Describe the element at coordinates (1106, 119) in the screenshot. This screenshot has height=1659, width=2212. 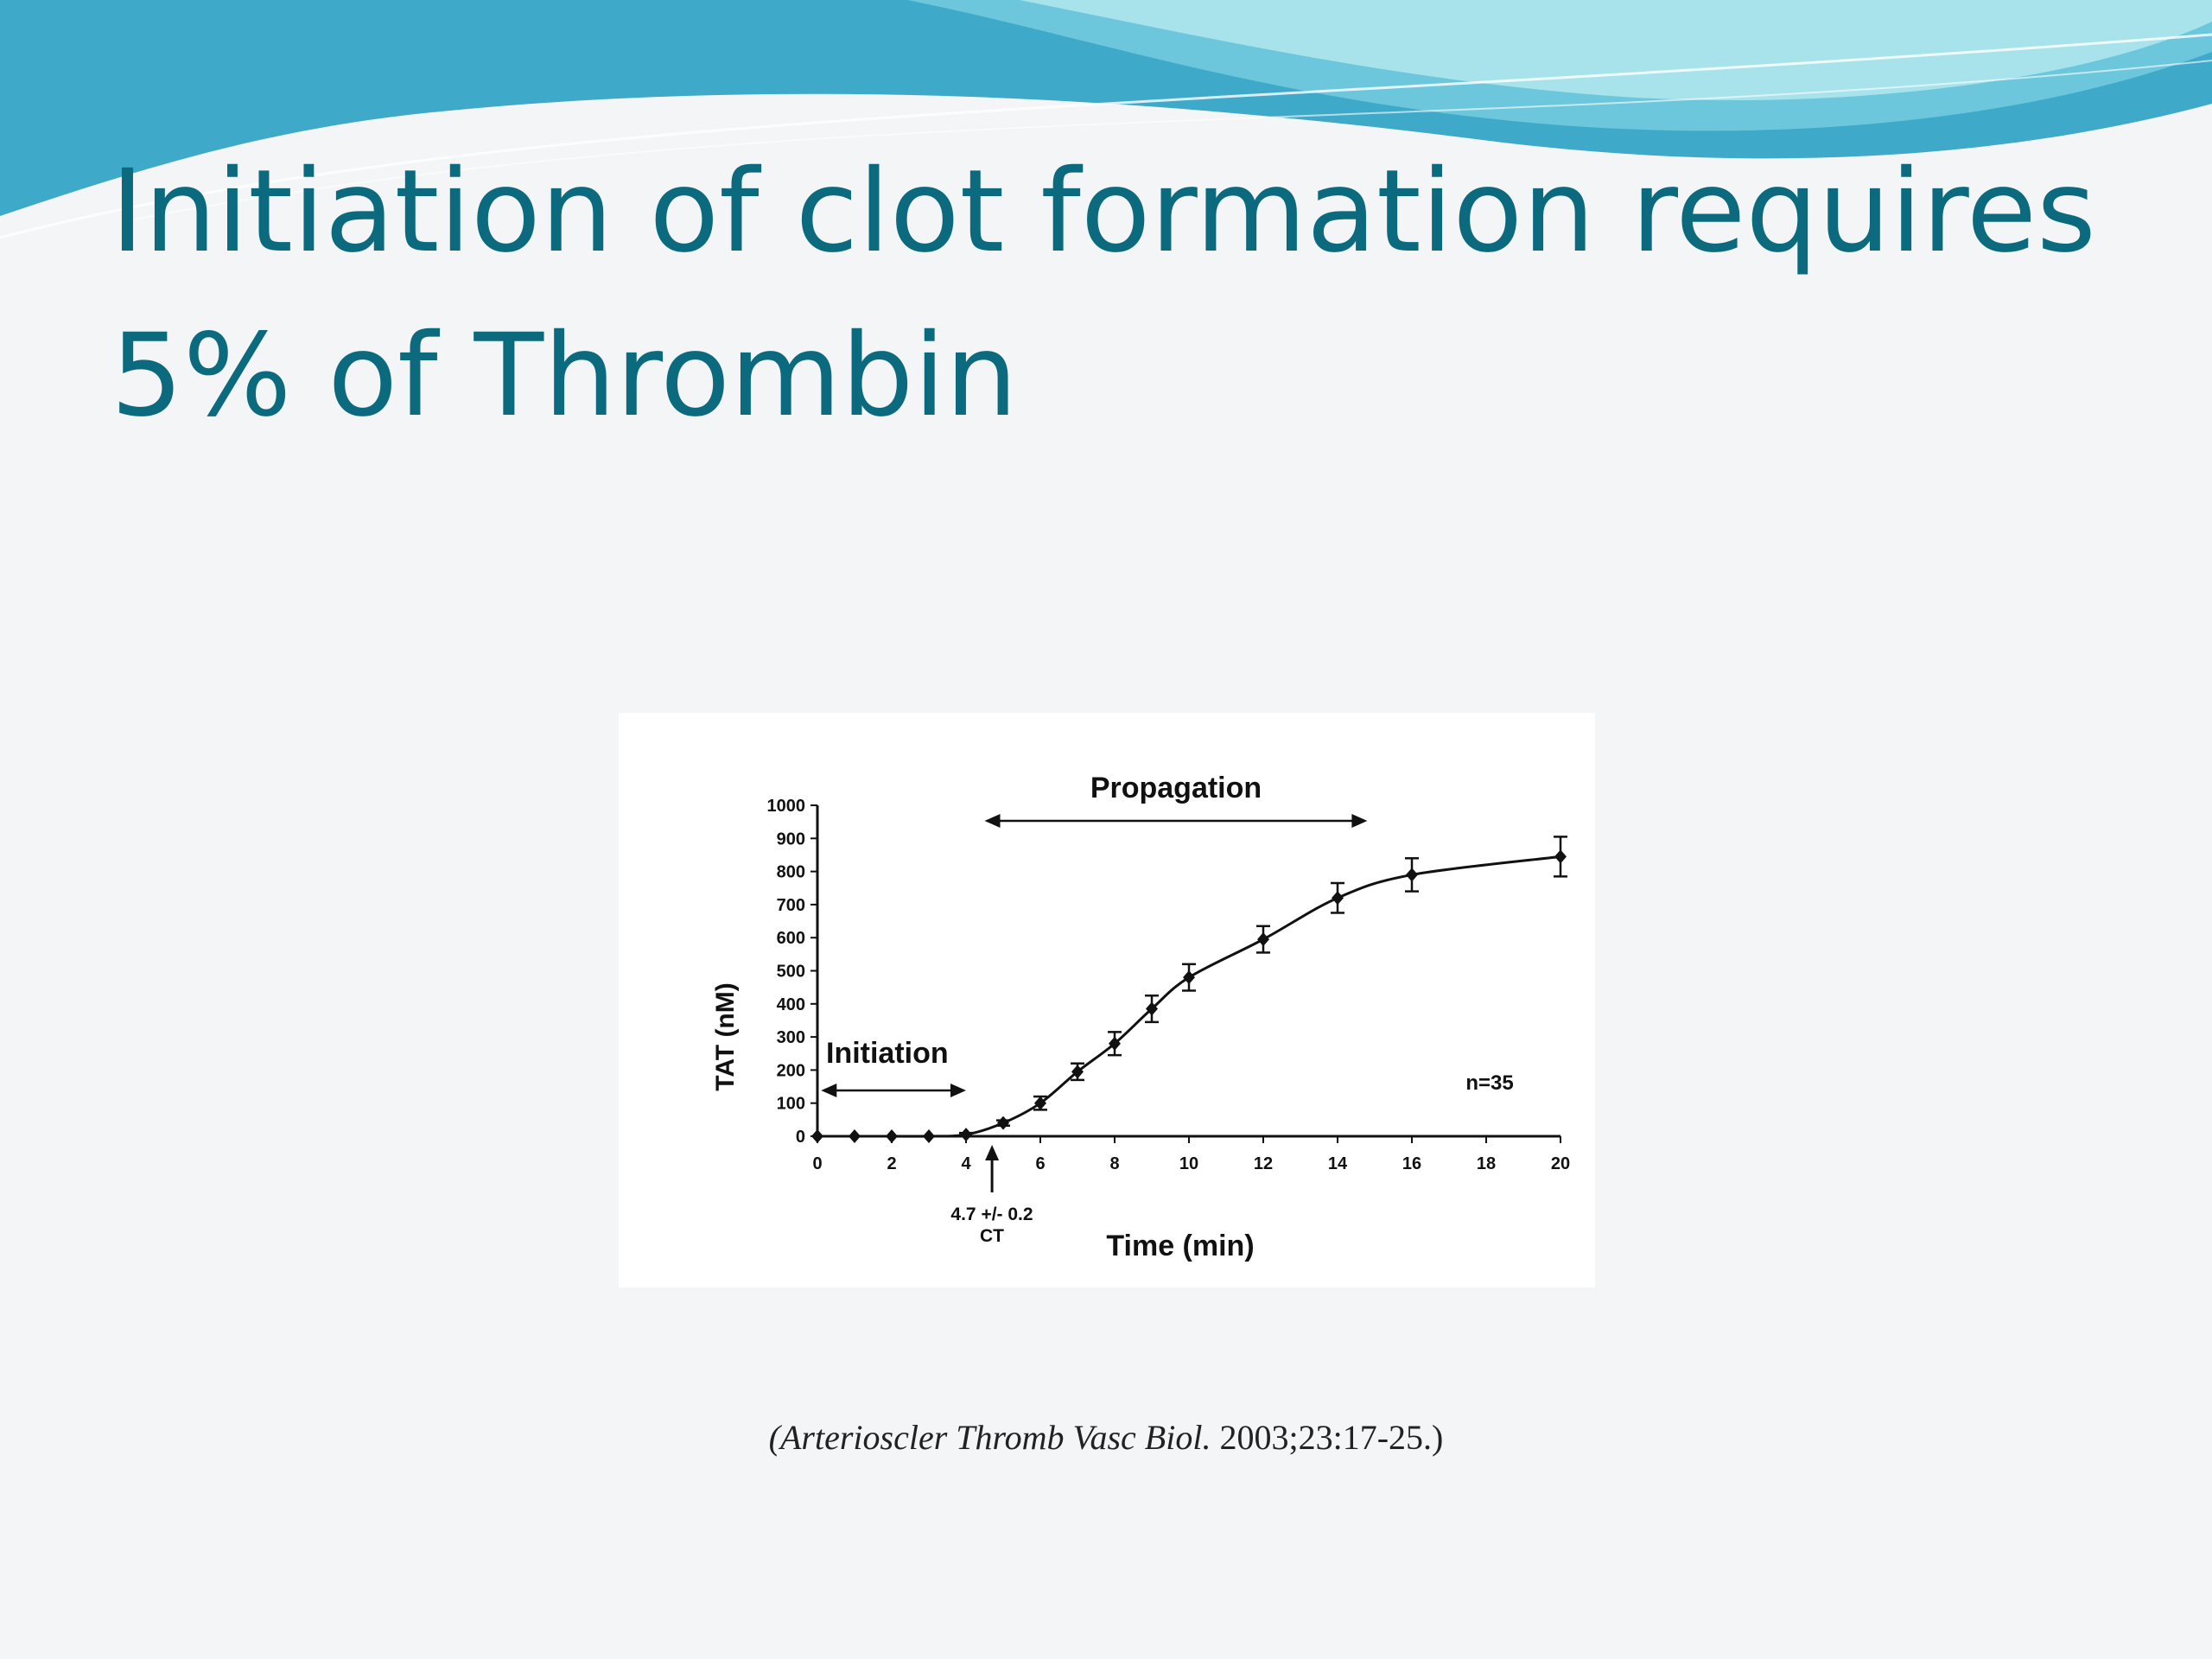
I see `header-wave-decoration` at that location.